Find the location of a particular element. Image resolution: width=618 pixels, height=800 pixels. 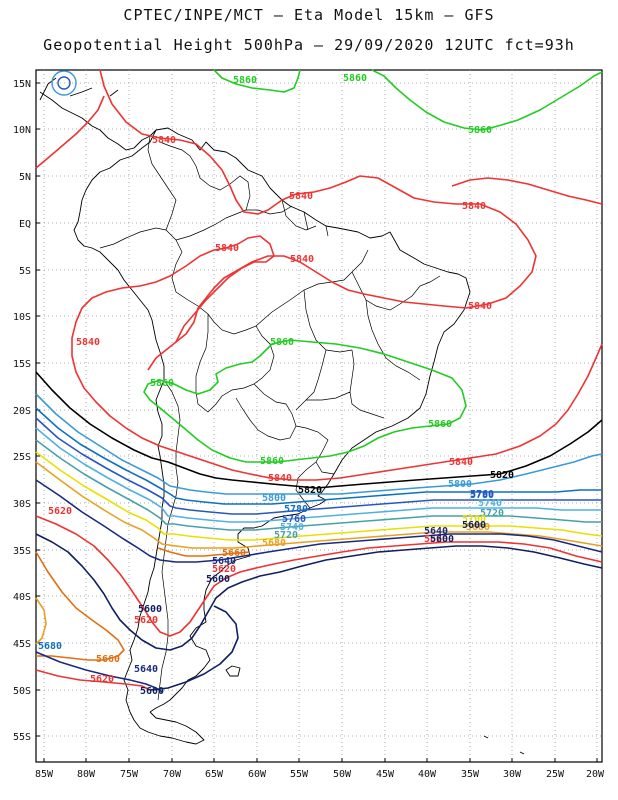

lon-label: 60W is located at coordinates (257, 774).